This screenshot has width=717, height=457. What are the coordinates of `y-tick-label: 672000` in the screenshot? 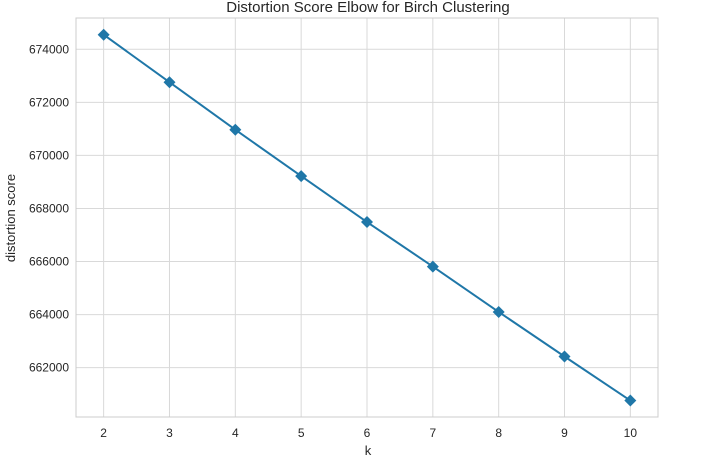 It's located at (49, 102).